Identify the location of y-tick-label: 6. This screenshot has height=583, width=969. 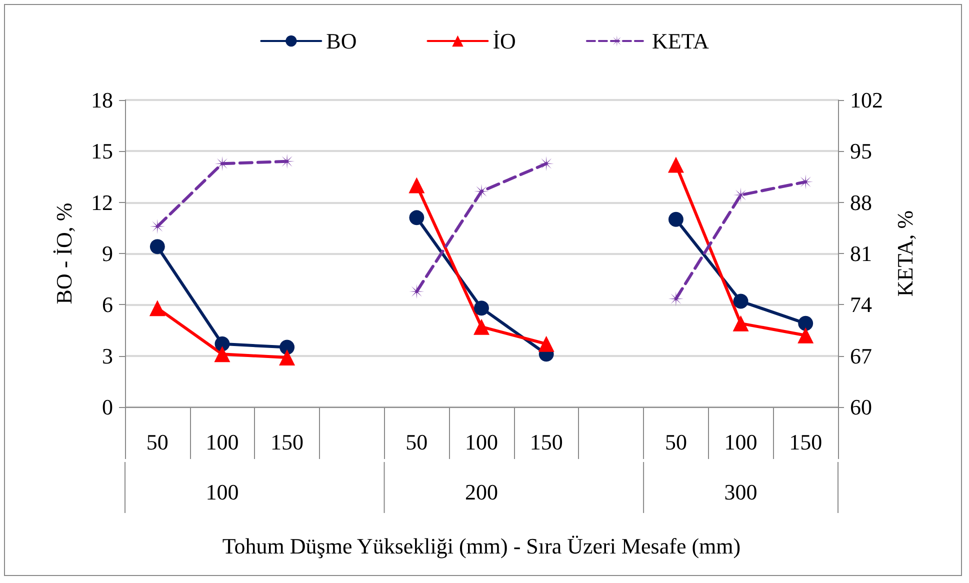
(107, 305).